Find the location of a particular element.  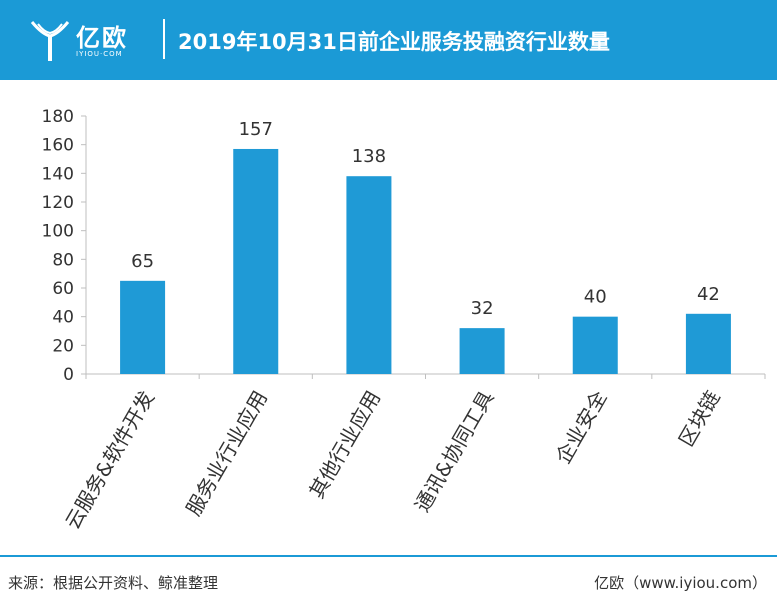

y-tick-label: 0 is located at coordinates (68, 375).